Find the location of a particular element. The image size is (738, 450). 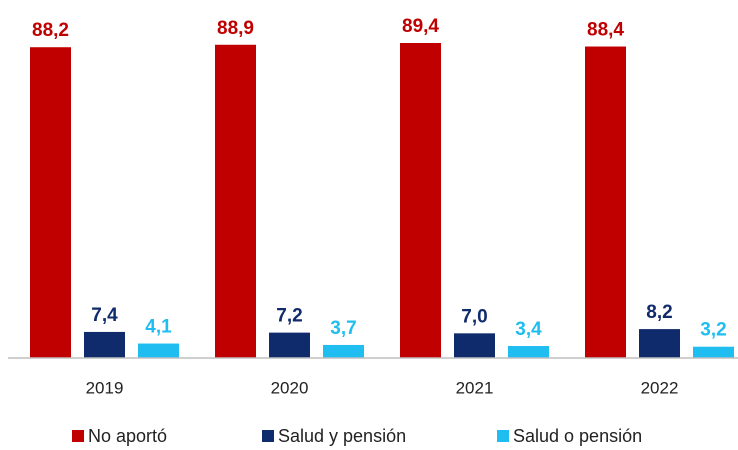

value-label: 3,7 is located at coordinates (343, 328).